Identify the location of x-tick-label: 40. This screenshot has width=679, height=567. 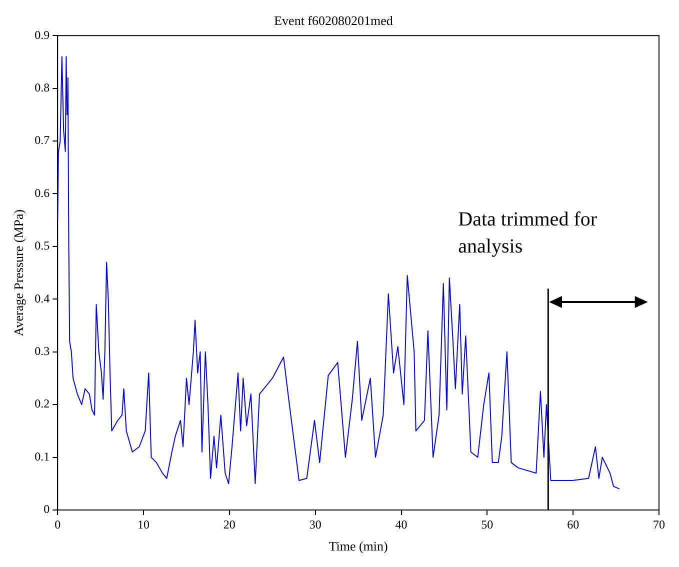
(401, 524).